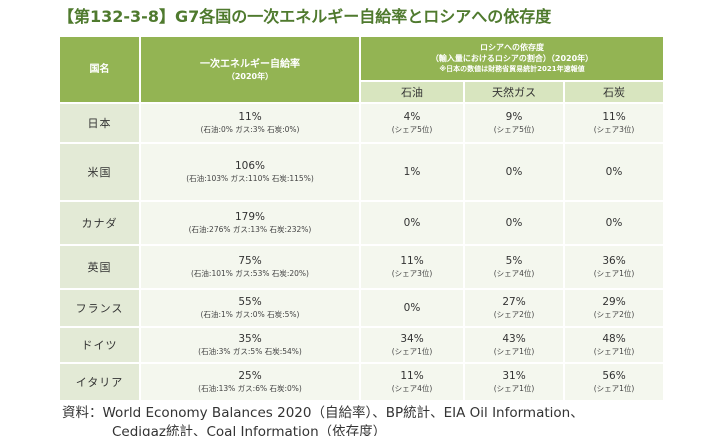 The height and width of the screenshot is (436, 724). I want to click on table-row: カナダ 179% (石油:276% ガス:13% 石炭:232%) 0% 0% 0%, so click(363, 223).